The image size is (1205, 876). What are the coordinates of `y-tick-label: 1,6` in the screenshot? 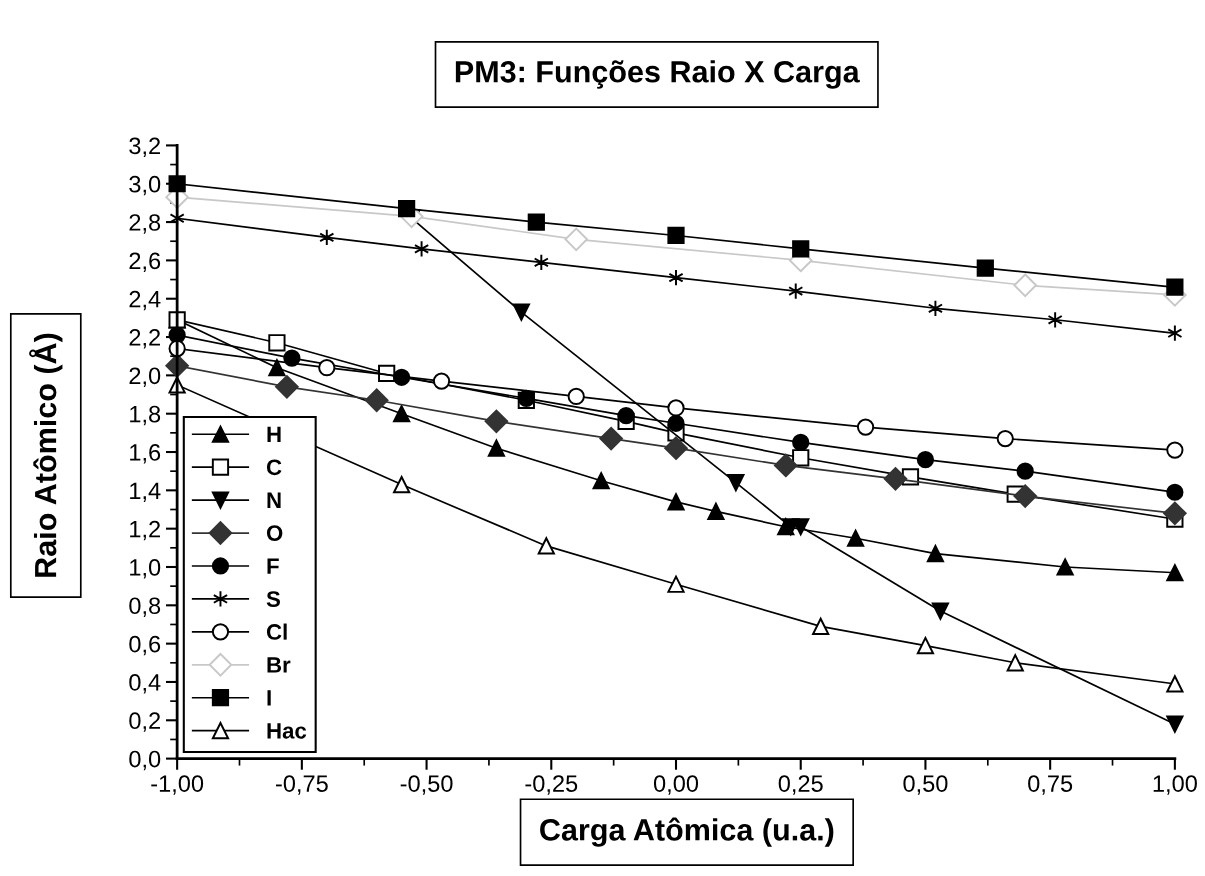 It's located at (145, 454).